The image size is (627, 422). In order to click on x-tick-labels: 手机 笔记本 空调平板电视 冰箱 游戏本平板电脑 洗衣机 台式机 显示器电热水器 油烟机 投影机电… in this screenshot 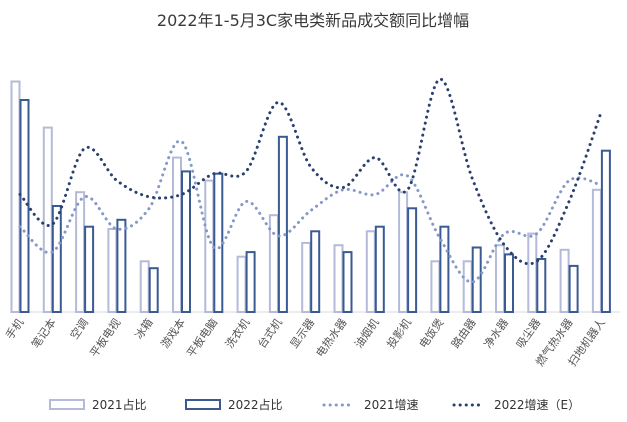, I will do `click(304, 342)`.